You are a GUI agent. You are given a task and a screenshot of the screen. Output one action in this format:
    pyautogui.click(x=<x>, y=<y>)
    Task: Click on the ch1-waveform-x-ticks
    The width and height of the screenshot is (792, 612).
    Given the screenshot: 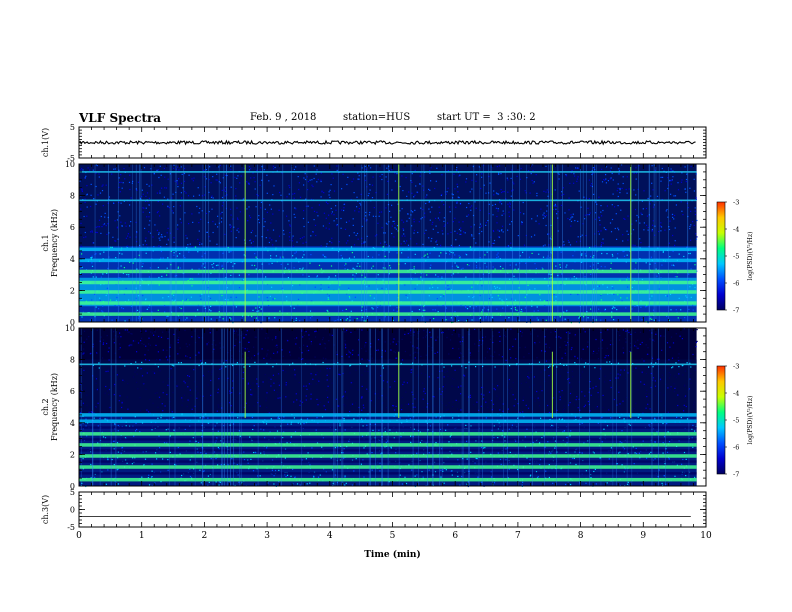 What is the action you would take?
    pyautogui.click(x=392, y=142)
    